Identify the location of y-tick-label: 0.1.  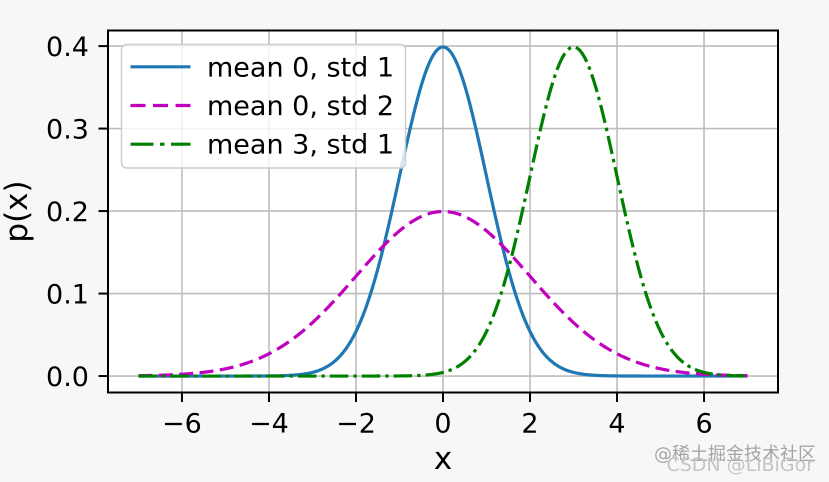
(67, 295).